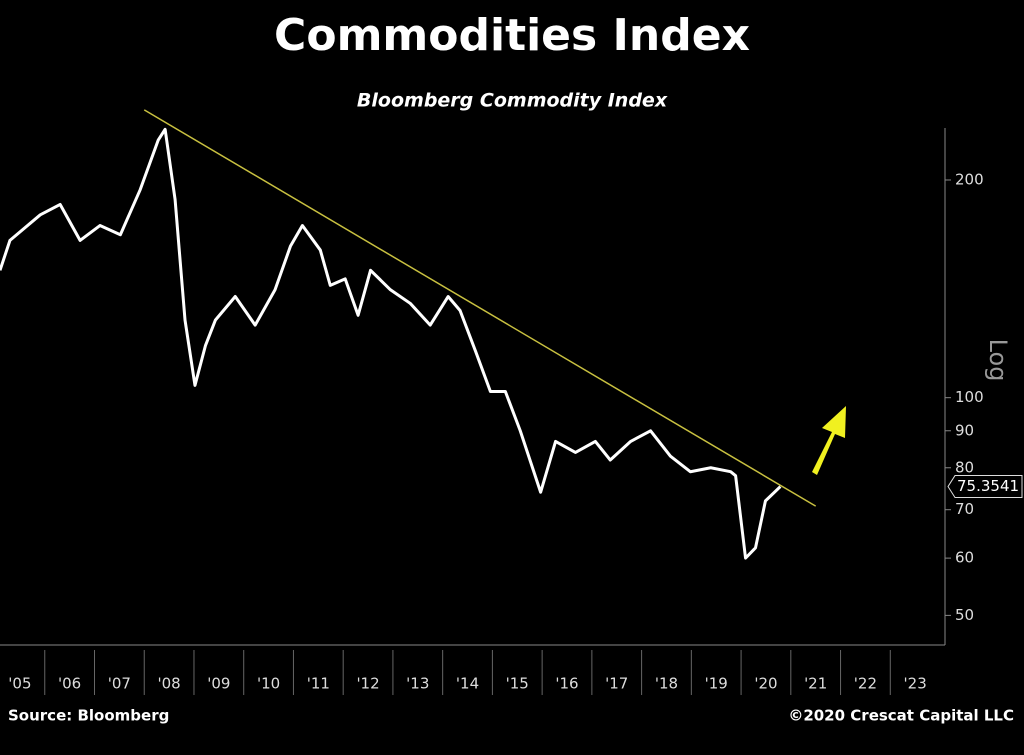  What do you see at coordinates (964, 615) in the screenshot?
I see `y-tick-label: 50` at bounding box center [964, 615].